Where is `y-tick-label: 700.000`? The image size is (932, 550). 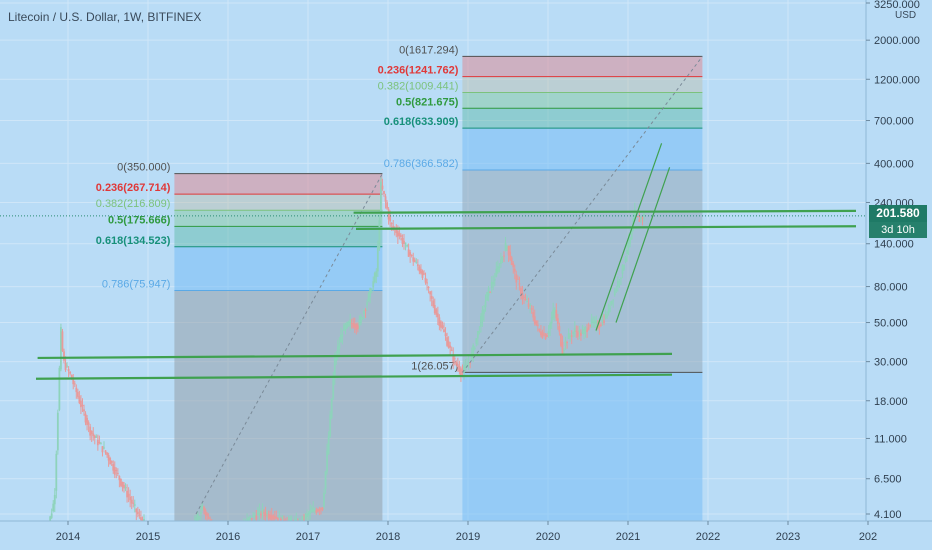
y-tick-label: 700.000 is located at coordinates (894, 122).